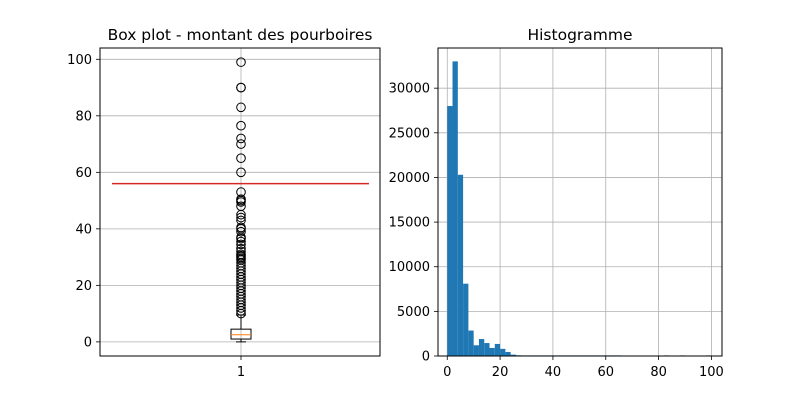  I want to click on boxplot-x-ticks: 1, so click(241, 368).